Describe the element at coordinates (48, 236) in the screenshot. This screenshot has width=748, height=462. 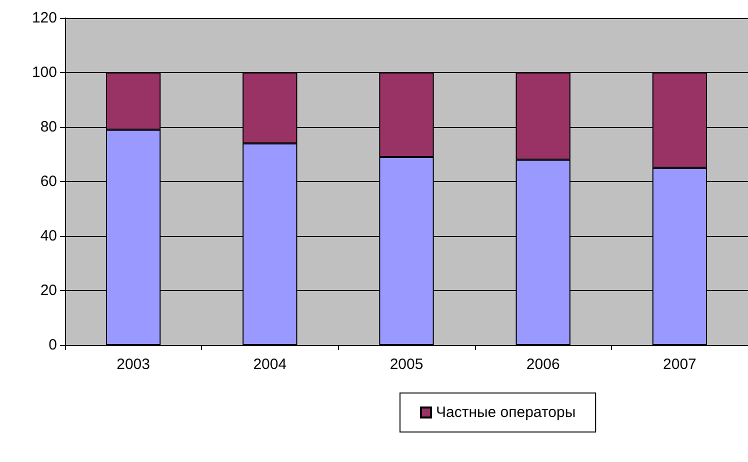
I see `y-tick-label: 40` at that location.